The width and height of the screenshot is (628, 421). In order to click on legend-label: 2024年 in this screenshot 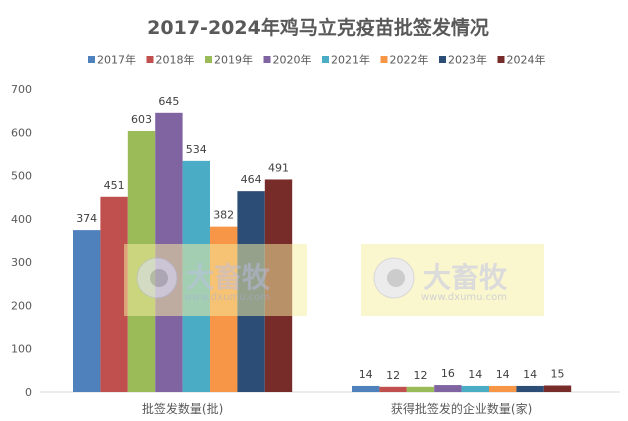, I will do `click(526, 60)`.